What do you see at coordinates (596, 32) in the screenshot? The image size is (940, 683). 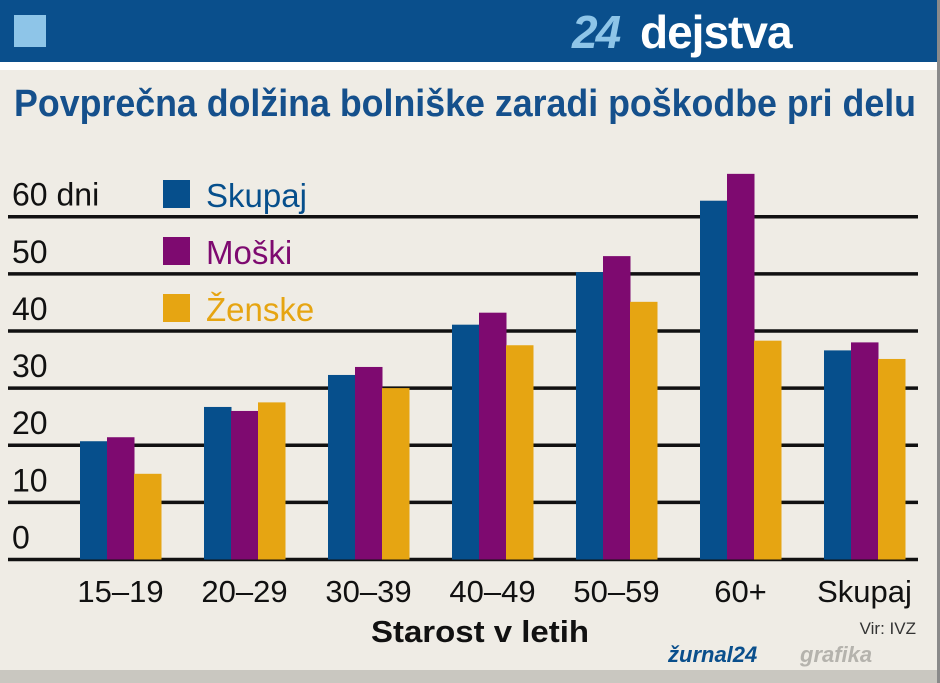 I see `logo-number: 24` at bounding box center [596, 32].